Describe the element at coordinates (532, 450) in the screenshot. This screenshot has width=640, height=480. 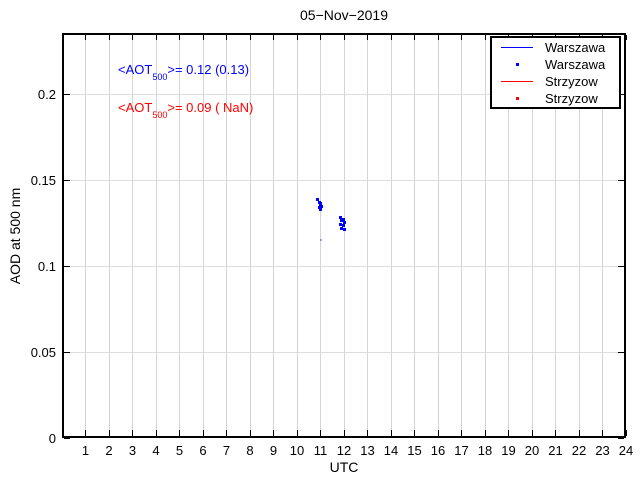
I see `x-tick-label: 20` at that location.